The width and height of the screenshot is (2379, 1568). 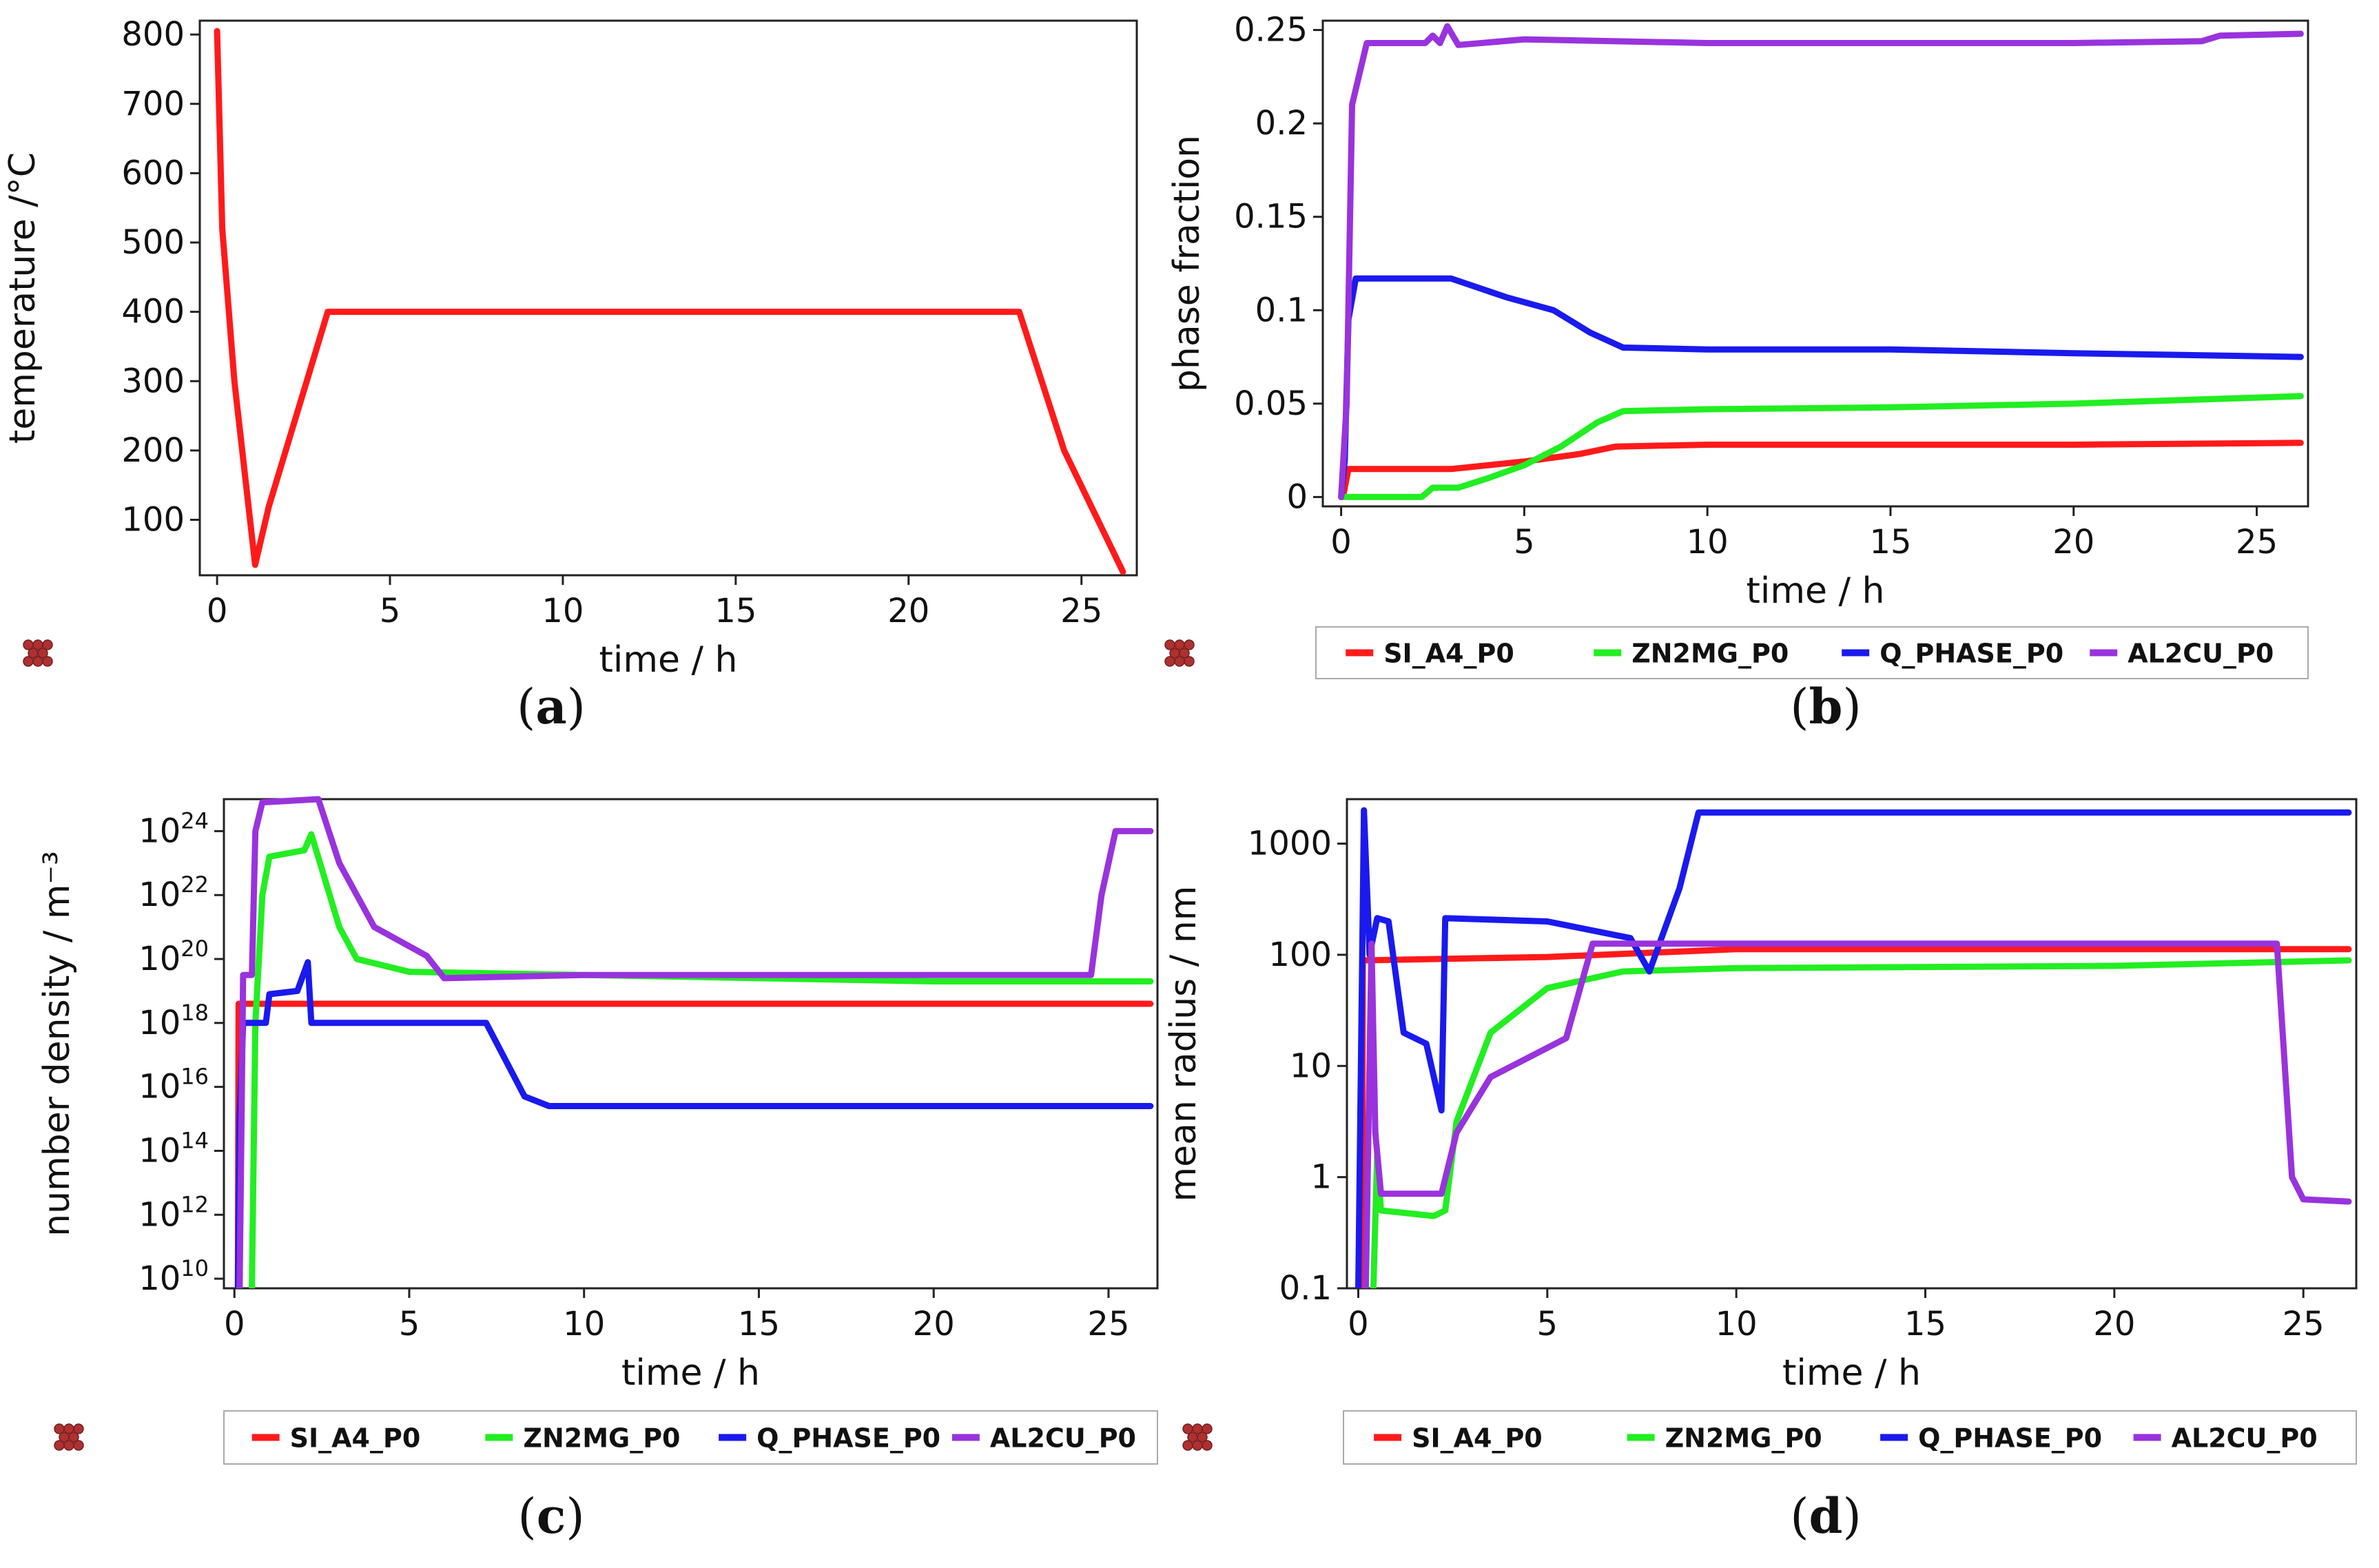 What do you see at coordinates (1290, 844) in the screenshot?
I see `y-tick-label: 1000` at bounding box center [1290, 844].